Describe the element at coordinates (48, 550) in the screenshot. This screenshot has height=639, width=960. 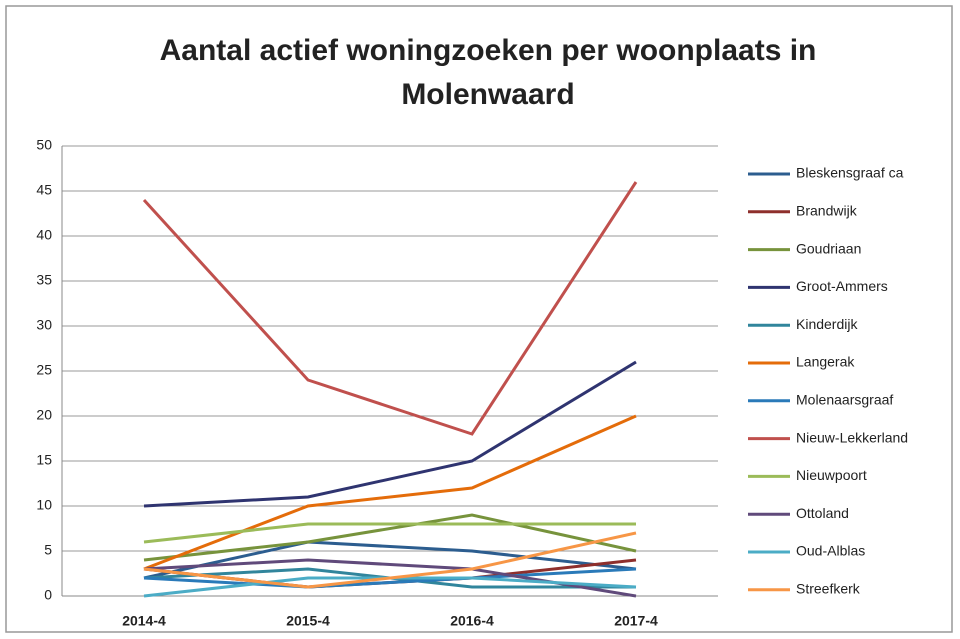
I see `y-tick-label: 5` at that location.